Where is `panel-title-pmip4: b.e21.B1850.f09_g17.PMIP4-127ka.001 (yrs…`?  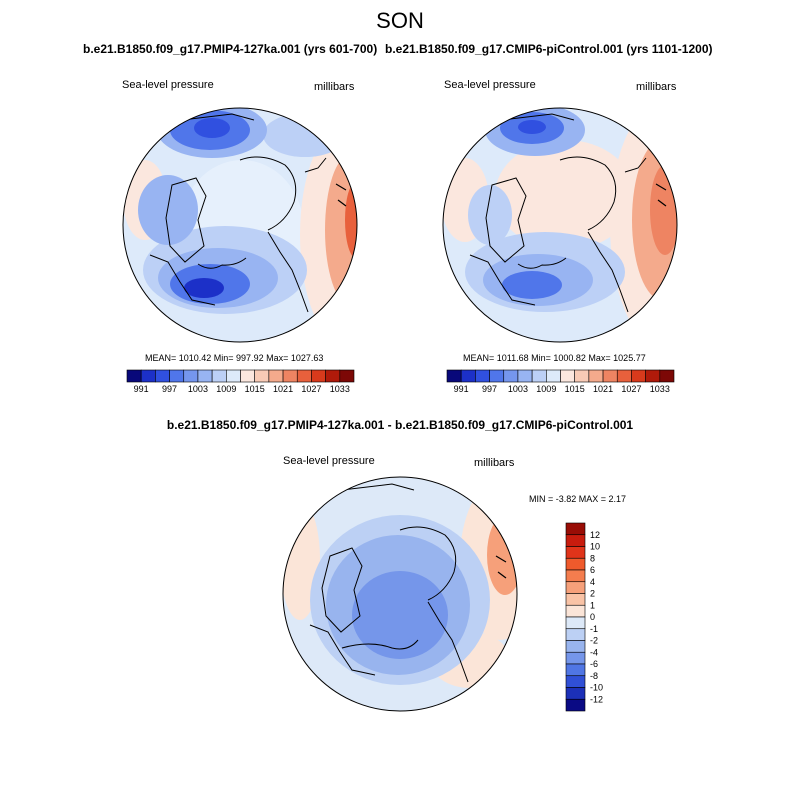
panel-title-pmip4: b.e21.B1850.f09_g17.PMIP4-127ka.001 (yrs… is located at coordinates (230, 49).